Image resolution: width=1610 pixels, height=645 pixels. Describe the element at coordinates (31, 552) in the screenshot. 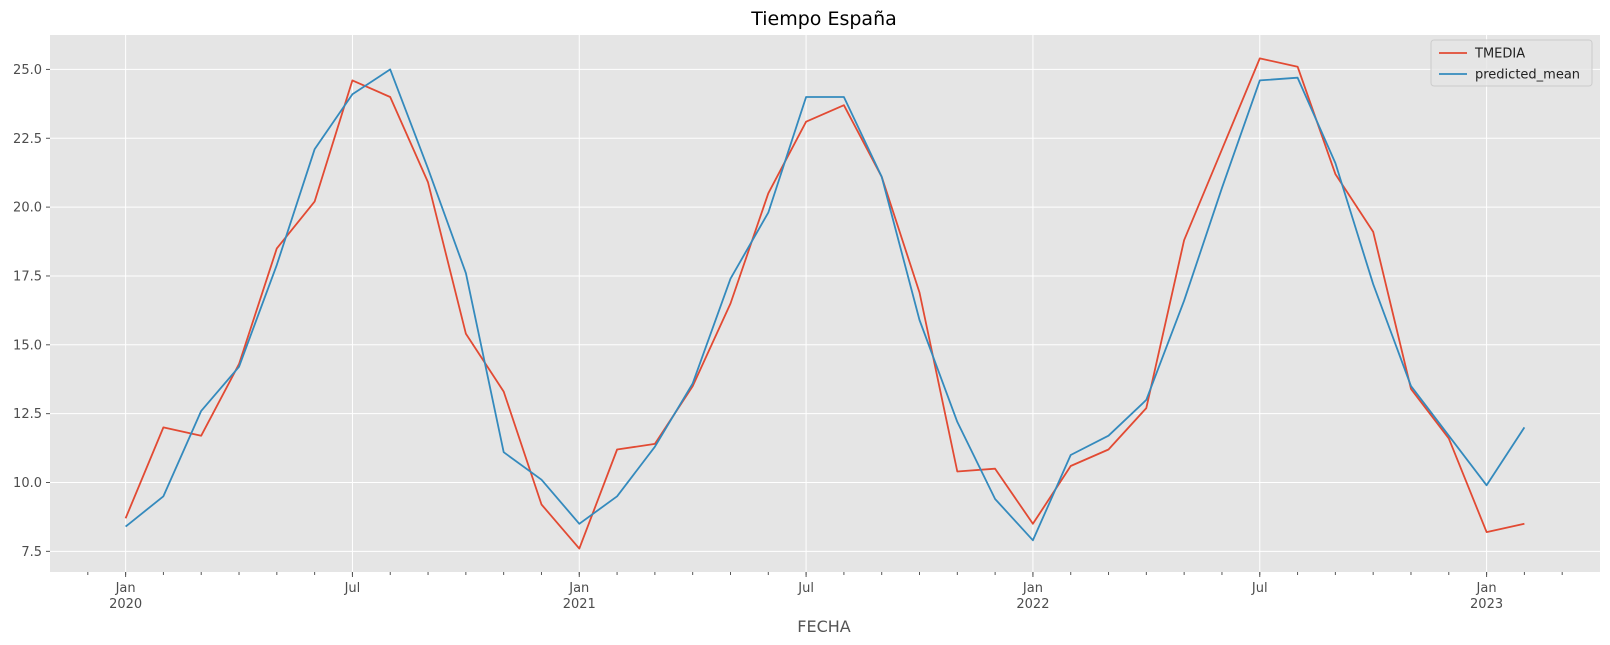

I see `y-tick-label: 7.5` at that location.